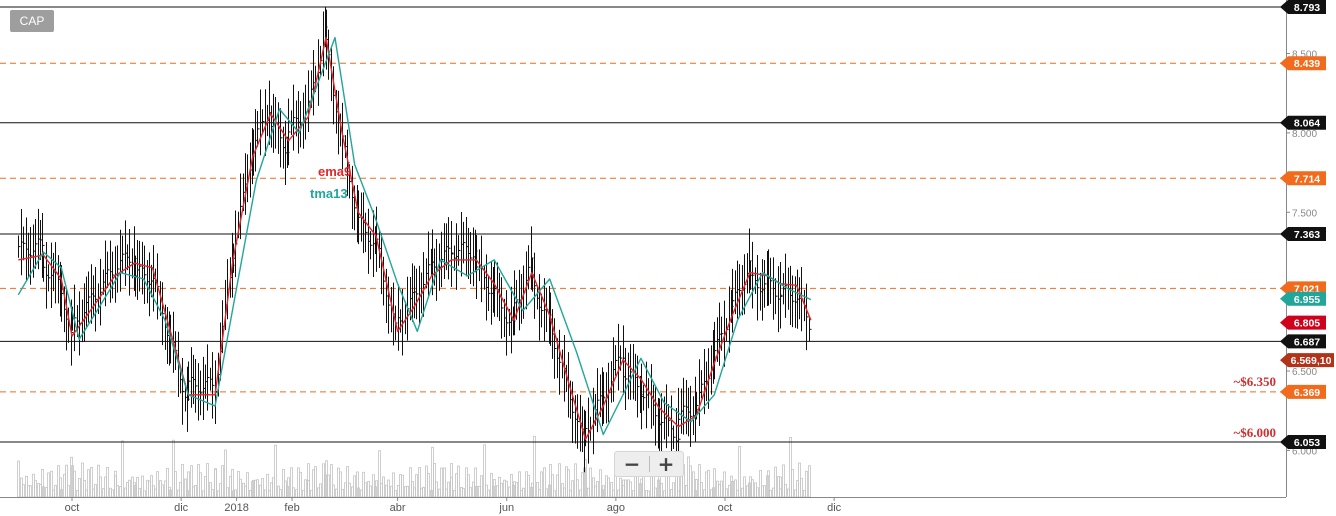 The image size is (1336, 516). I want to click on target-annotation: ~$6.350, so click(1254, 381).